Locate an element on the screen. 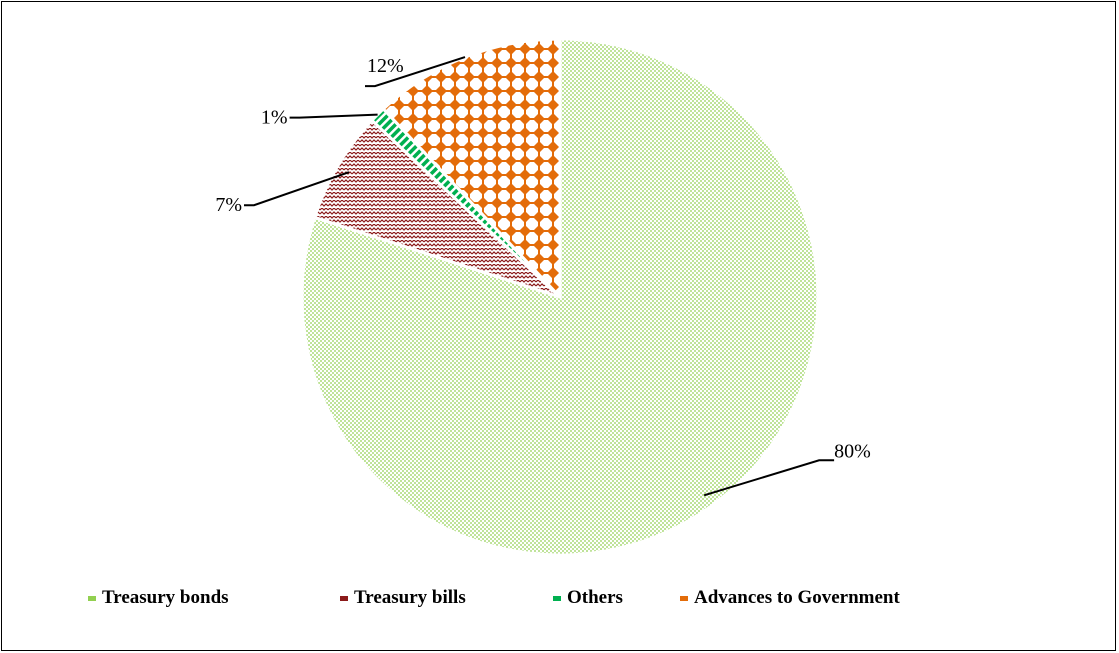  legend-marker-treasury-bonds is located at coordinates (92, 598).